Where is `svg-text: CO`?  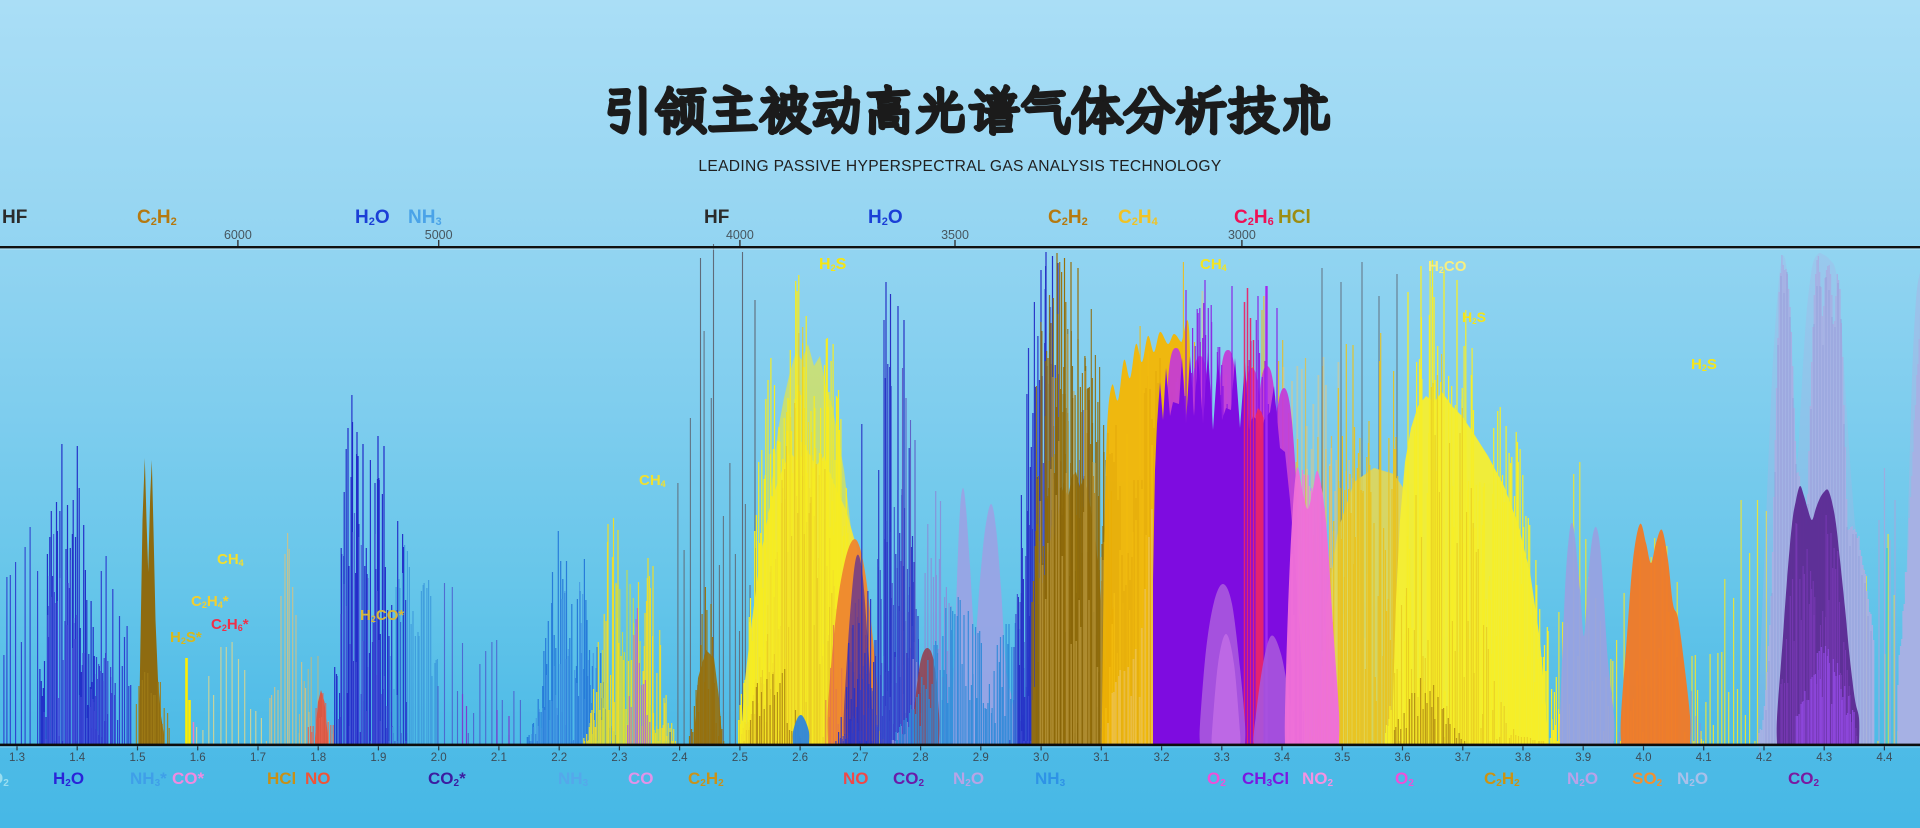
svg-text: CO is located at coordinates (641, 778).